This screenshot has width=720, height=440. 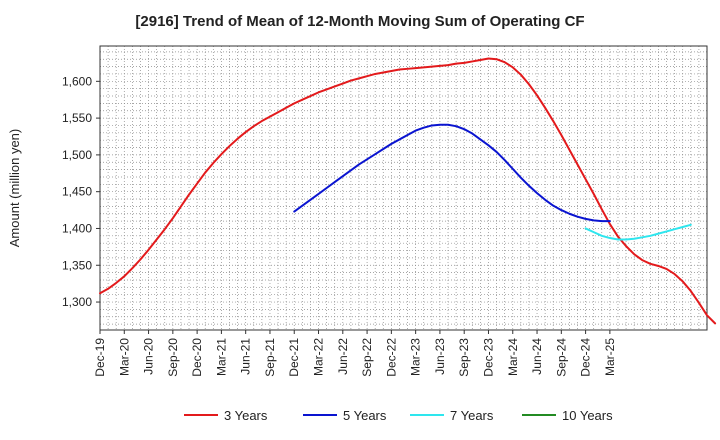 I want to click on x-tick-label: Sep-23, so click(x=464, y=357).